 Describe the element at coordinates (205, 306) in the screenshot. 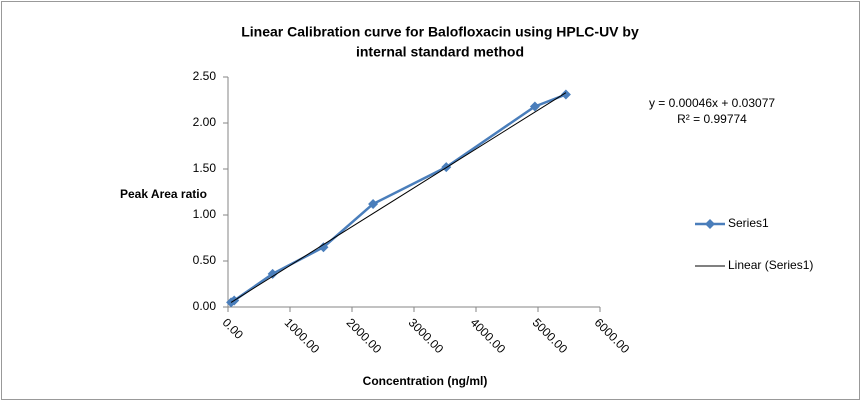

I see `y-tick-label: 0.00` at that location.